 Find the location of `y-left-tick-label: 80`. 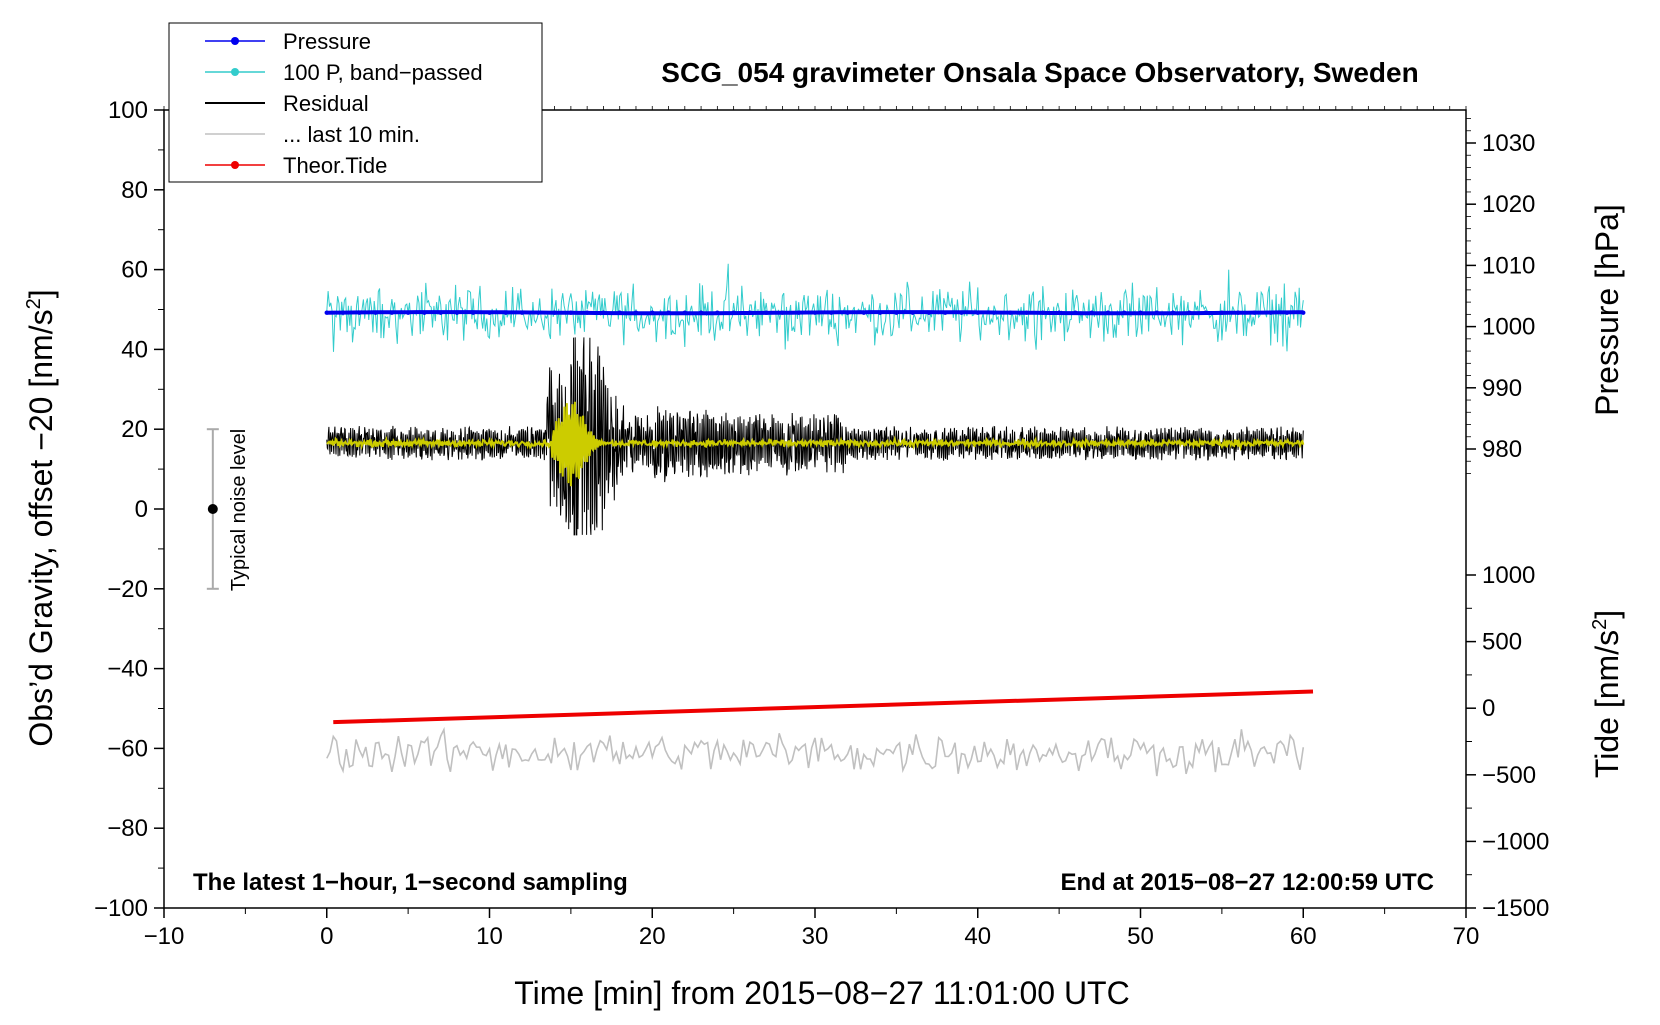

y-left-tick-label: 80 is located at coordinates (134, 190).